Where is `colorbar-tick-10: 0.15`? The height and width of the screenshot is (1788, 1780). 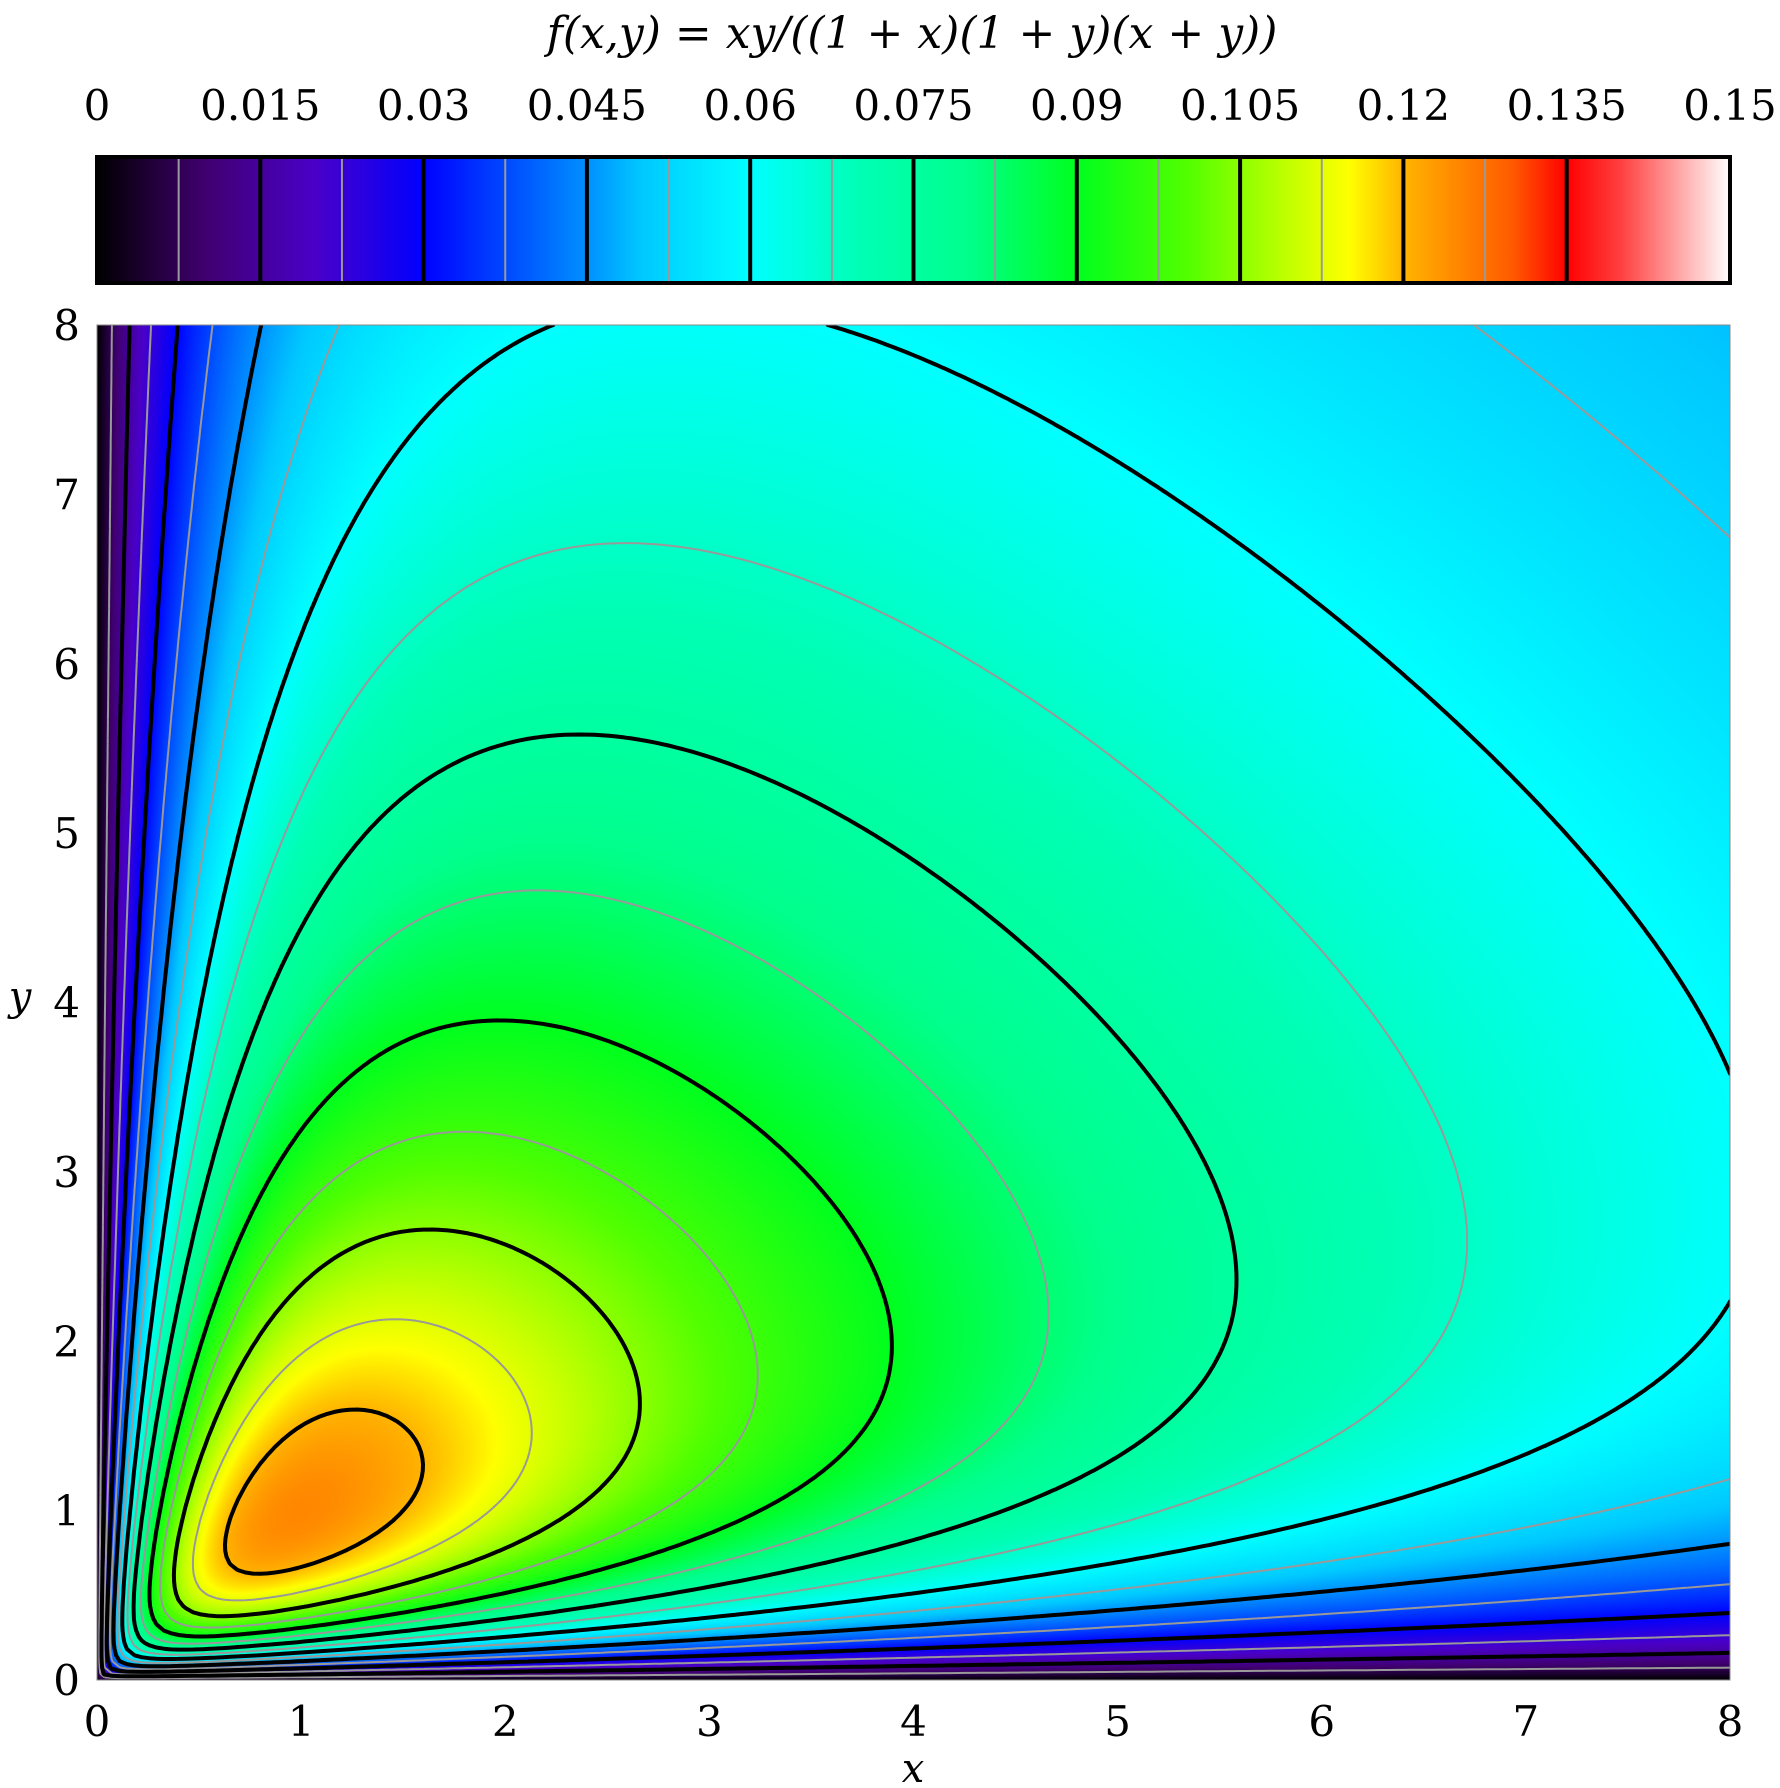 colorbar-tick-10: 0.15 is located at coordinates (1730, 105).